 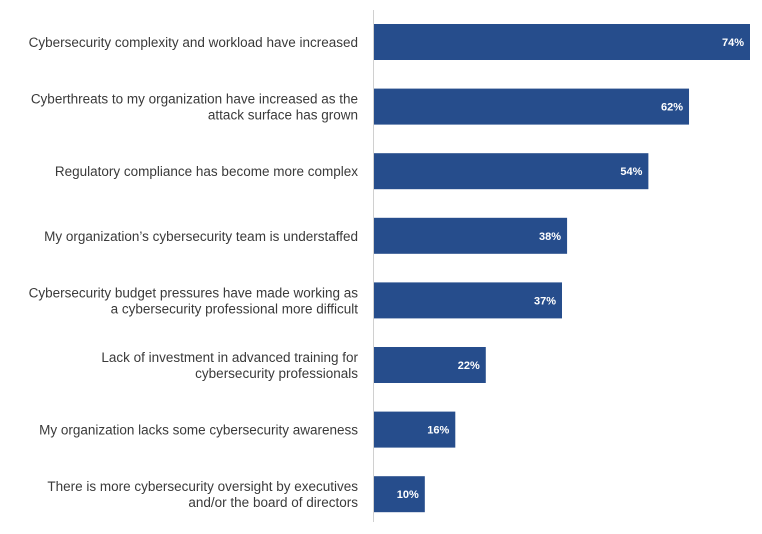 What do you see at coordinates (672, 108) in the screenshot?
I see `value-label-2: 62%` at bounding box center [672, 108].